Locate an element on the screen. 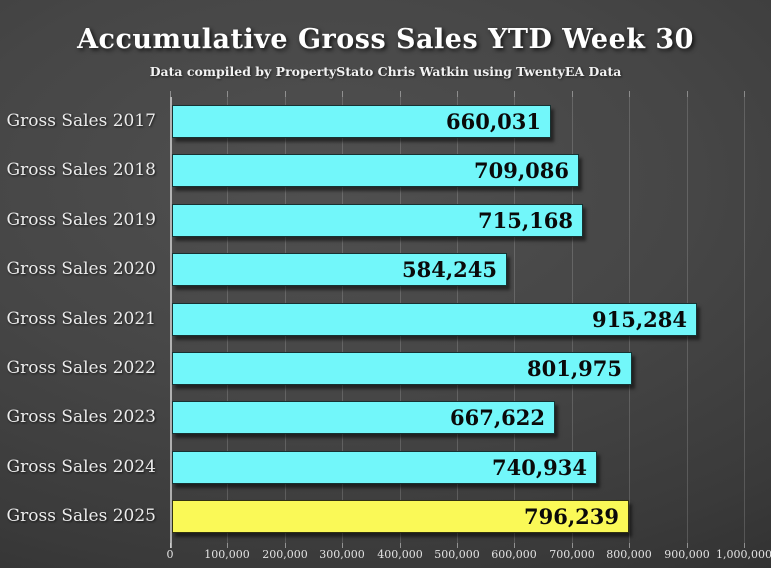 The image size is (771, 568). chart-title: Accumulative Gross Sales YTD Week 30 is located at coordinates (385, 39).